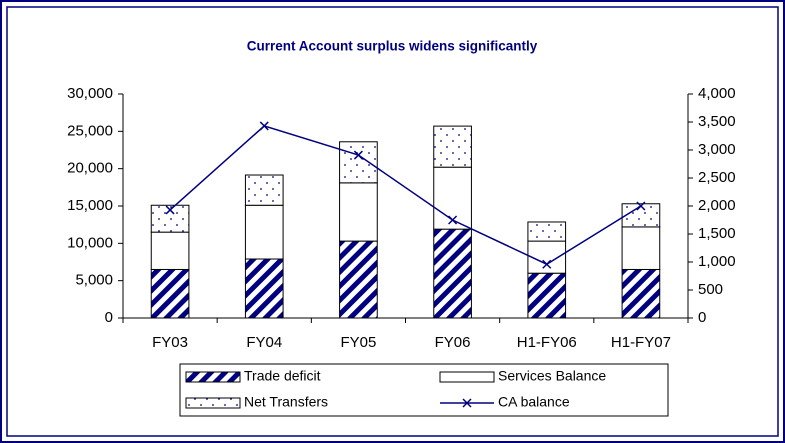  Describe the element at coordinates (717, 261) in the screenshot. I see `y2-tick-label: 1,000` at that location.